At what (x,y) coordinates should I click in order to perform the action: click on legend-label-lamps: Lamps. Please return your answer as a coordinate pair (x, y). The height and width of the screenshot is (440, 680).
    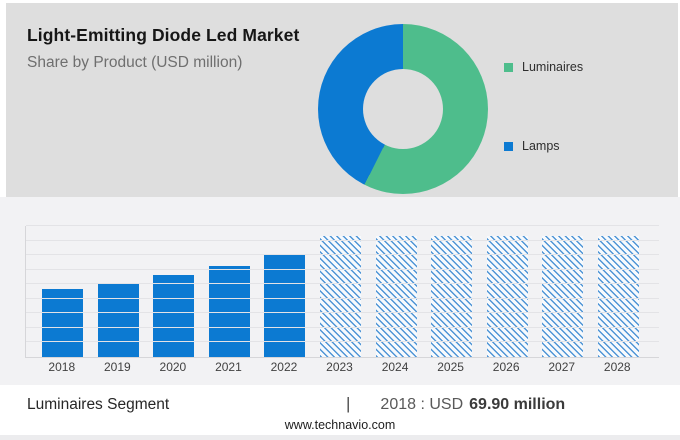
    Looking at the image, I should click on (541, 146).